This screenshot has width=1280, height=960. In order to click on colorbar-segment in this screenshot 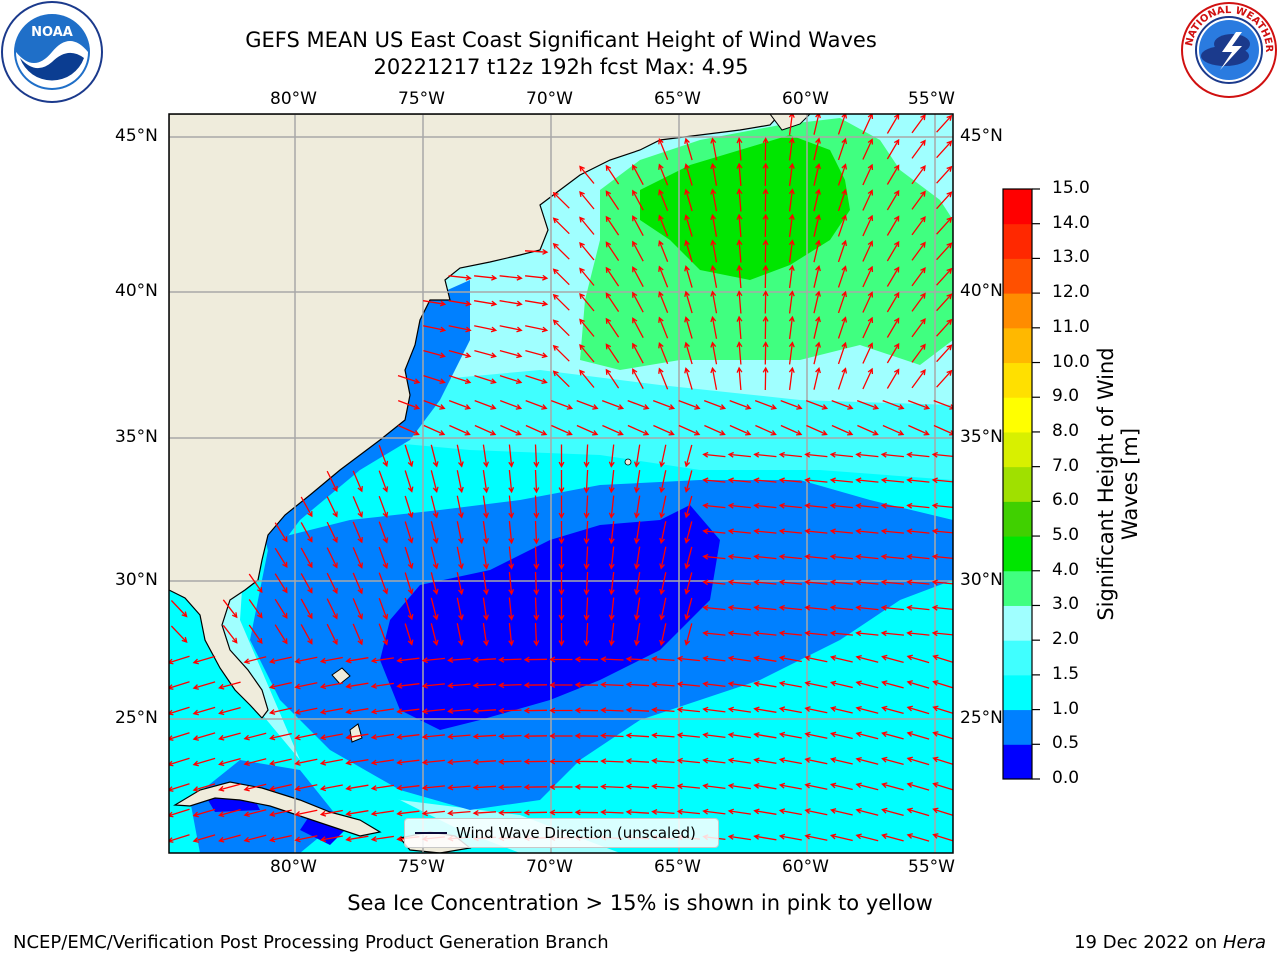, I will do `click(1017, 484)`.